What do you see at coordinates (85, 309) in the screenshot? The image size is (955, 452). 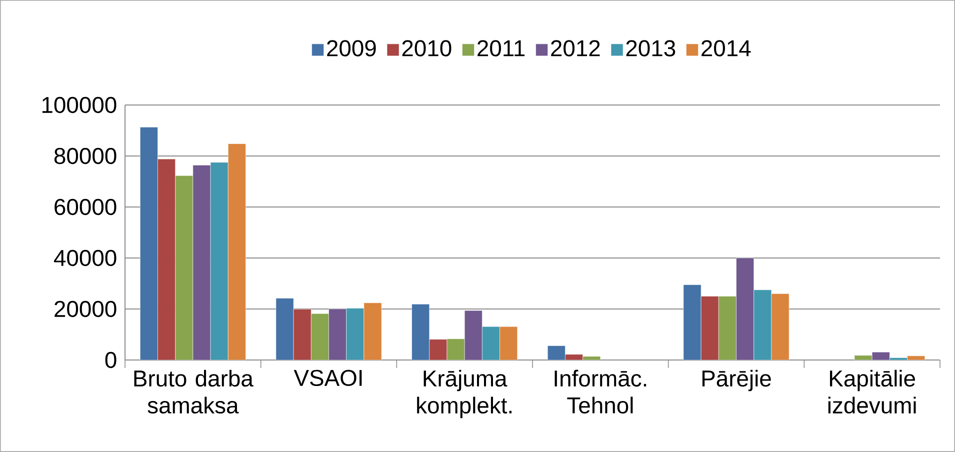 I see `y-tick-label: 20000` at bounding box center [85, 309].